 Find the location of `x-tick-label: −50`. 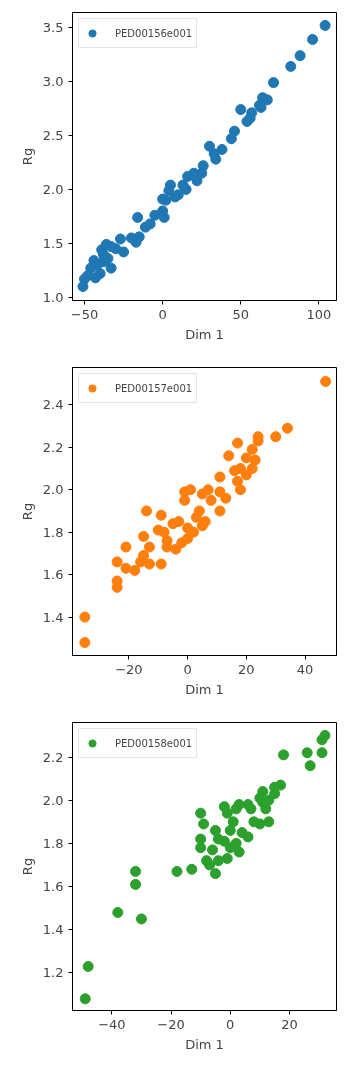

x-tick-label: −50 is located at coordinates (84, 314).